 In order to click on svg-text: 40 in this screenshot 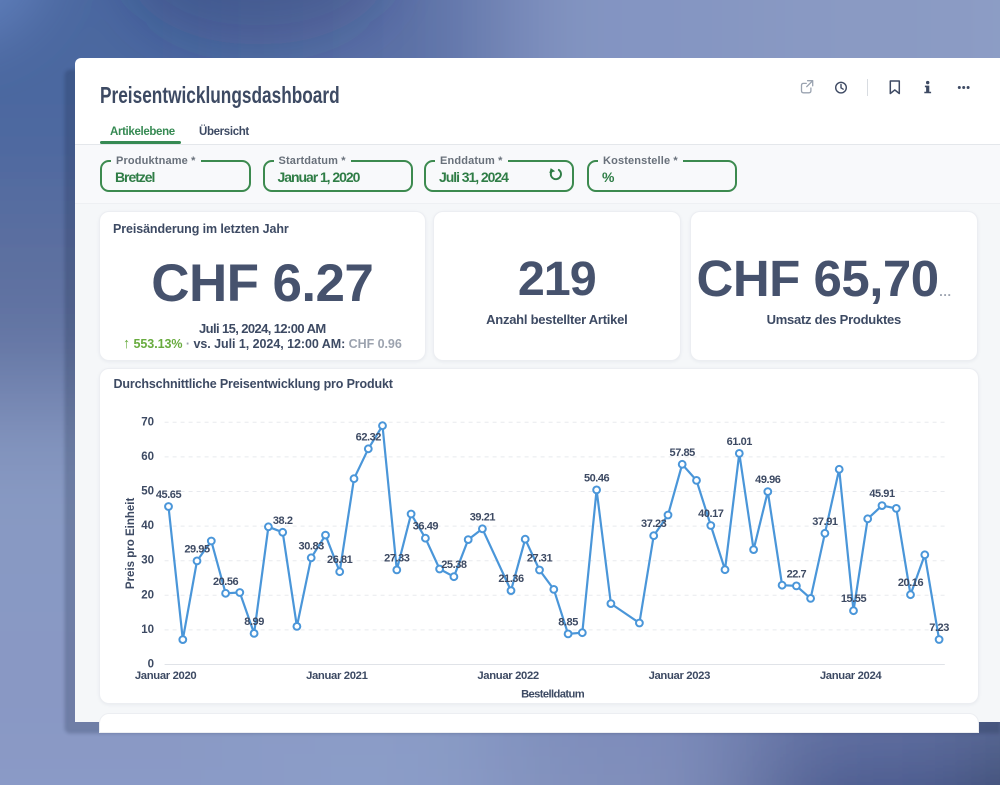, I will do `click(147, 526)`.